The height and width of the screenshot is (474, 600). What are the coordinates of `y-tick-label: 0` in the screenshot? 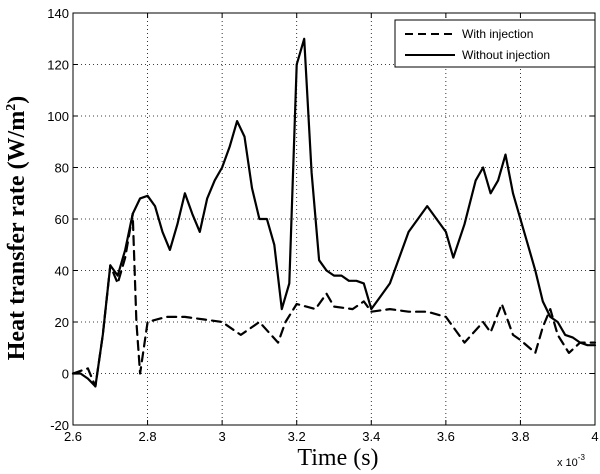 It's located at (65, 374).